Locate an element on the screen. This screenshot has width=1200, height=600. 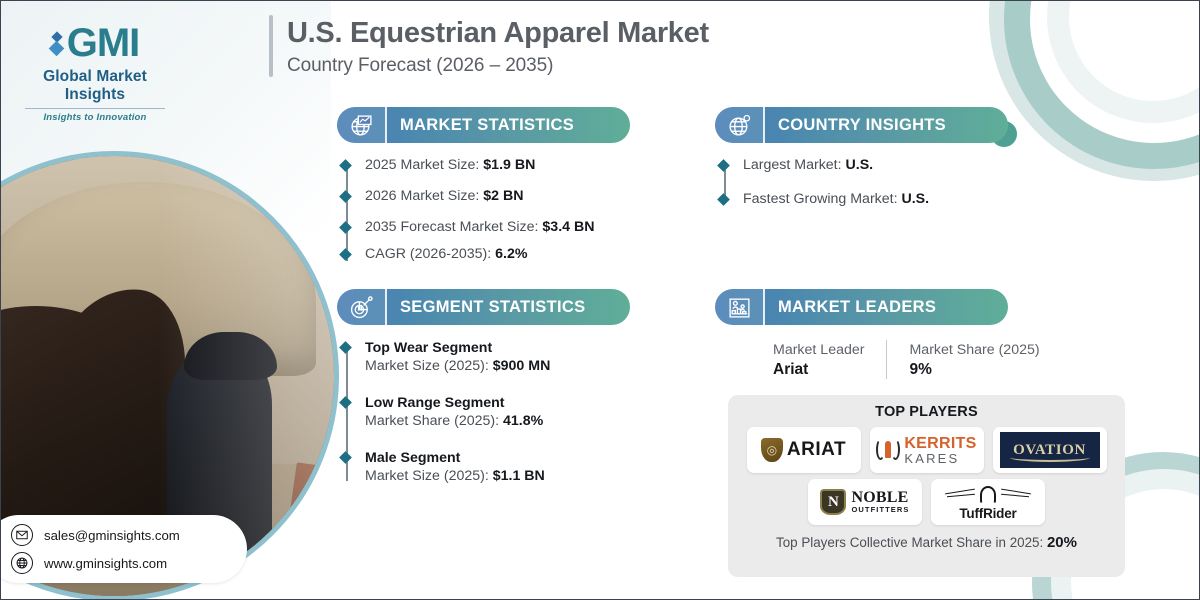
player-logo-label: NOBLE is located at coordinates (880, 497).